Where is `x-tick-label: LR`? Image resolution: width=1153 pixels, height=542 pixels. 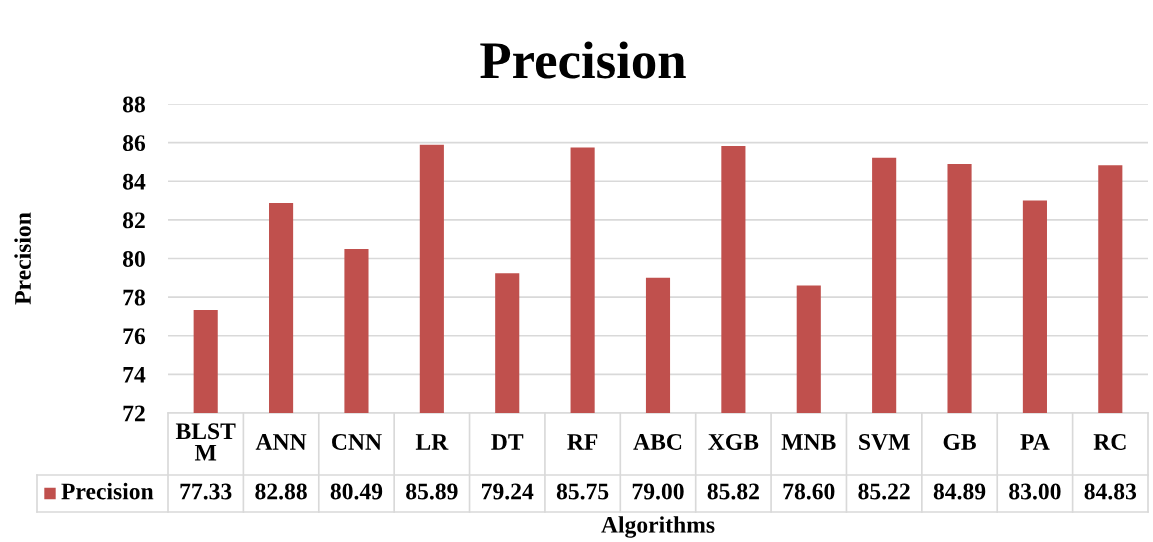 x-tick-label: LR is located at coordinates (432, 442).